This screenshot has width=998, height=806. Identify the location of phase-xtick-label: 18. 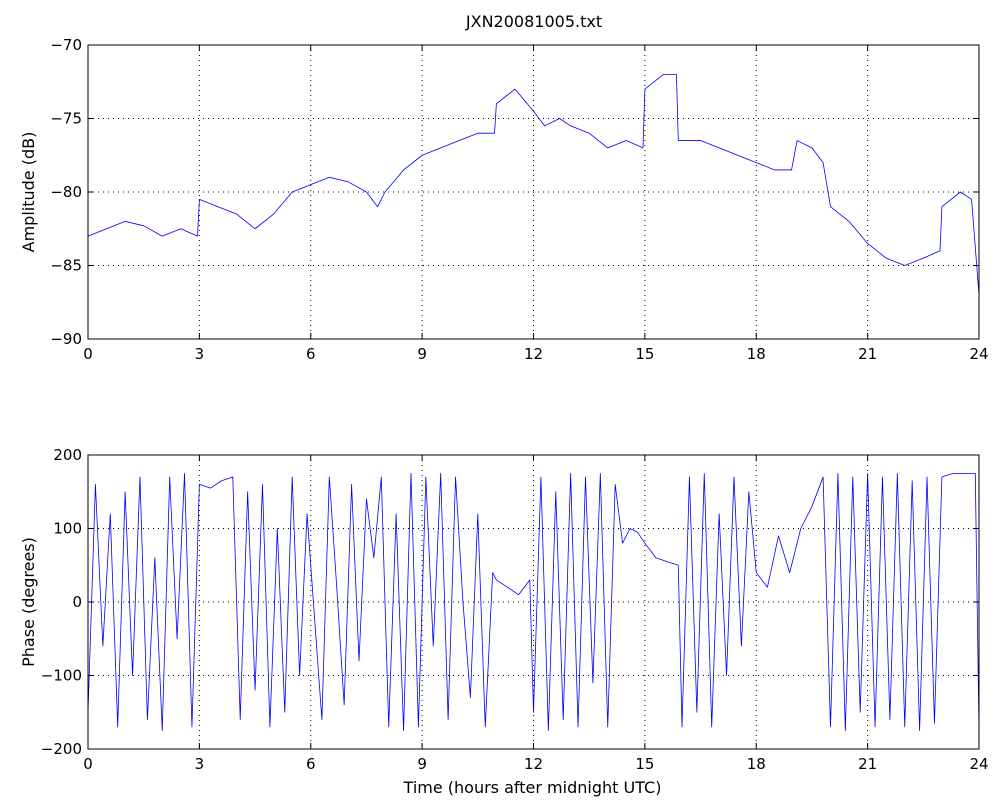
(756, 764).